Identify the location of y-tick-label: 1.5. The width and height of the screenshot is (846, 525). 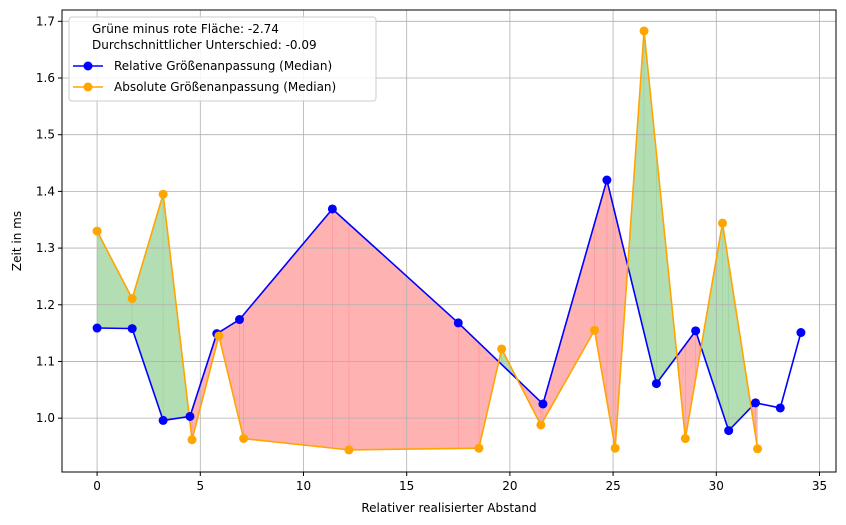
(45, 135).